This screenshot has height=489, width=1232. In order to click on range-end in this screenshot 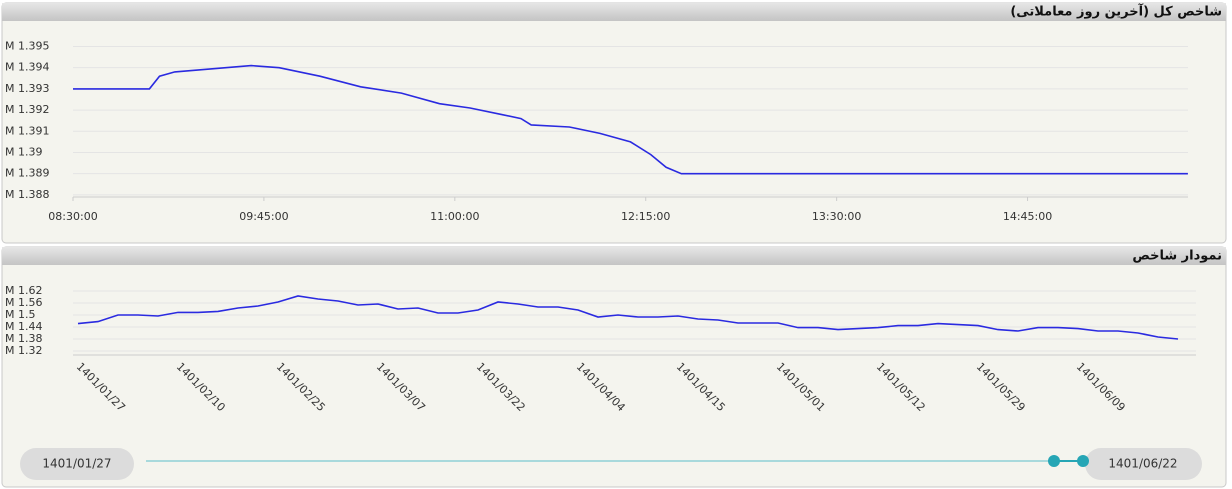, I will do `click(1143, 464)`.